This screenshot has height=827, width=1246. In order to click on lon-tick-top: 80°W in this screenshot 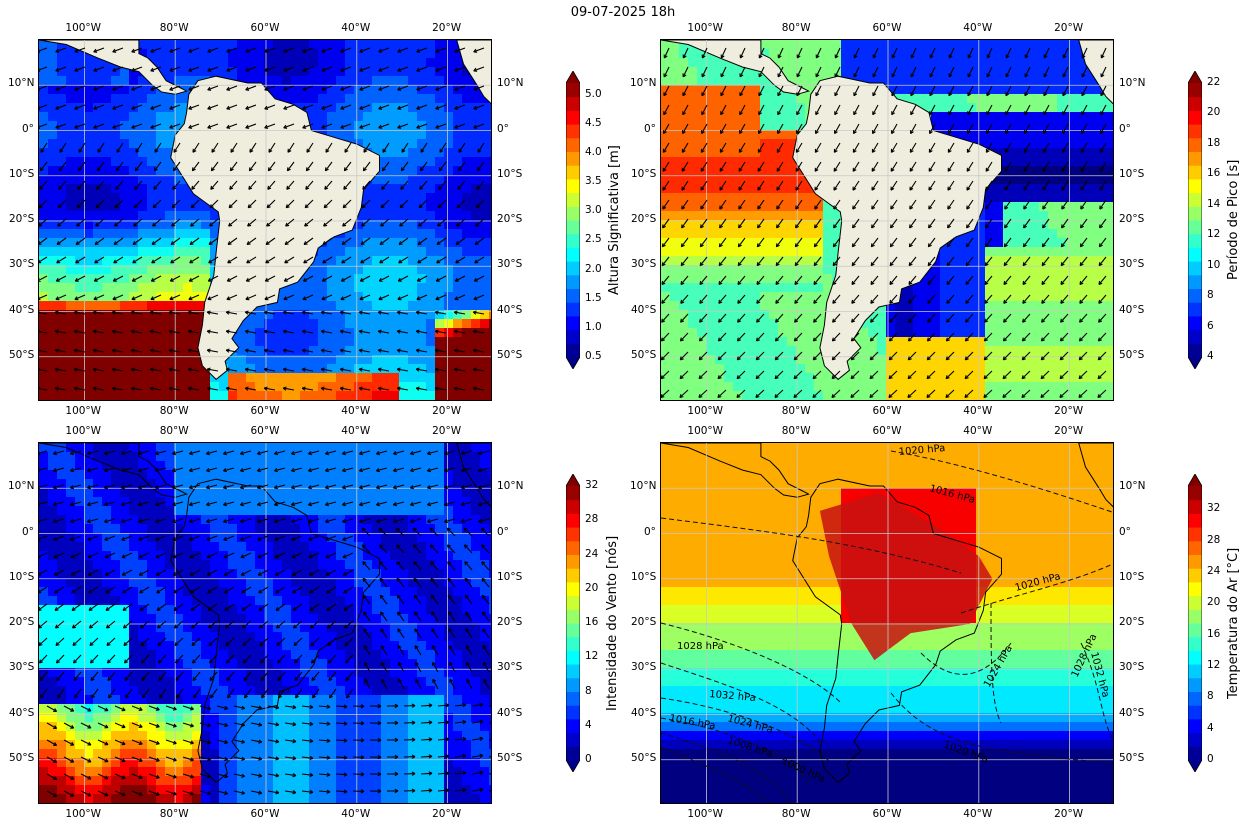, I will do `click(174, 431)`.